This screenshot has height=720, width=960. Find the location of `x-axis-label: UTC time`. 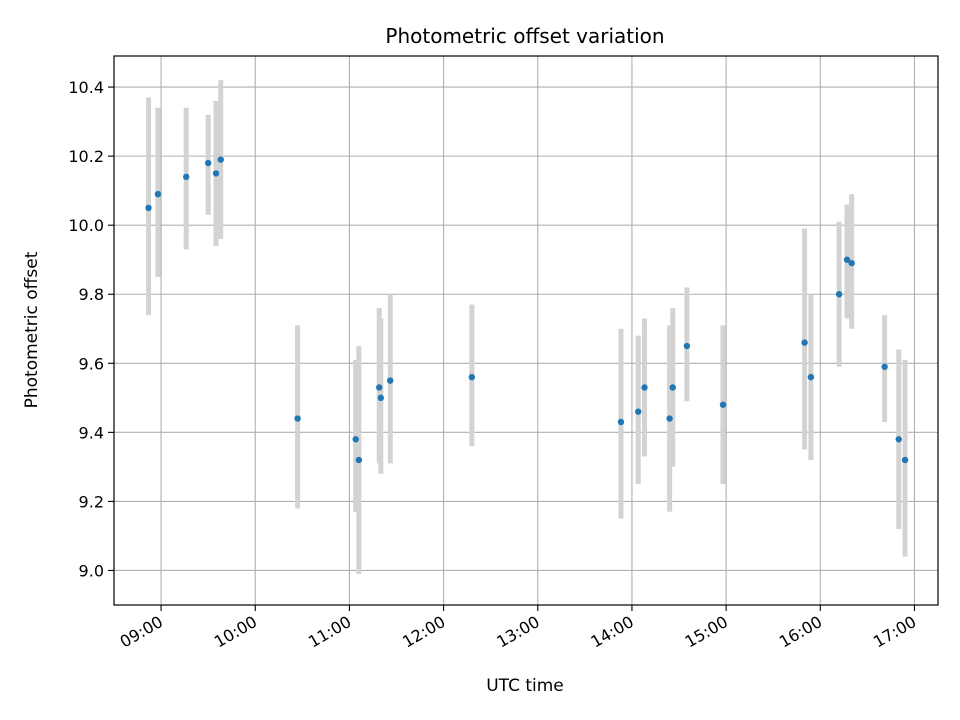

x-axis-label: UTC time is located at coordinates (525, 686).